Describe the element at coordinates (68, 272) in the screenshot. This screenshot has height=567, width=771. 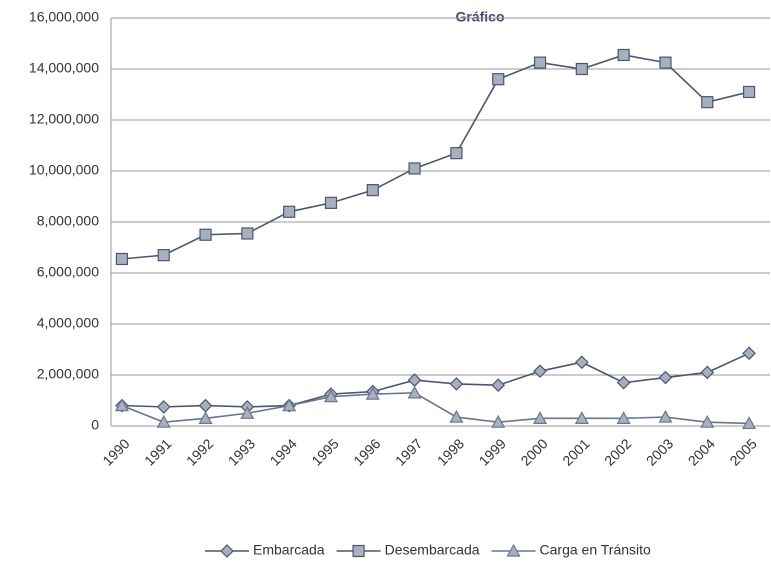
I see `y-tick-label: 6,000,000` at that location.